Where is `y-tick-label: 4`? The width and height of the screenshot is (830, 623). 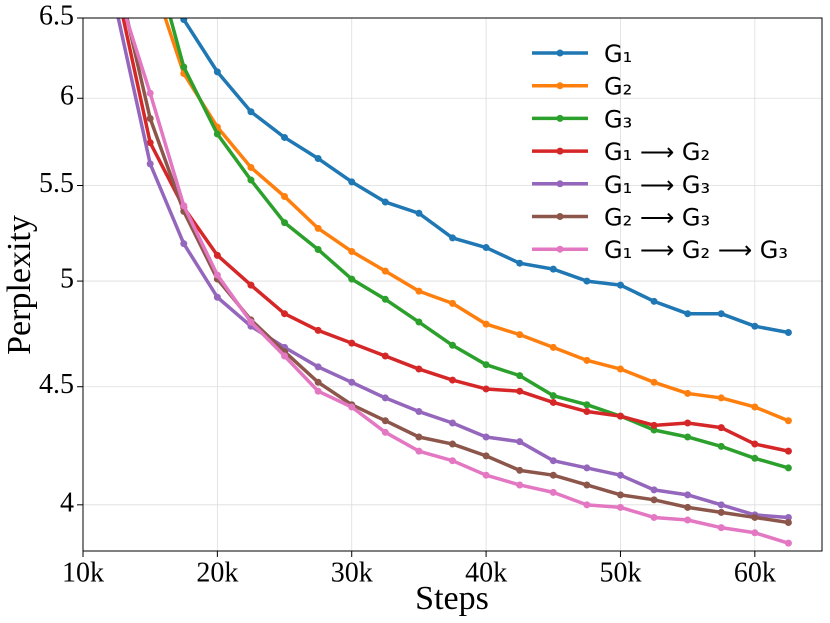
y-tick-label: 4 is located at coordinates (67, 502).